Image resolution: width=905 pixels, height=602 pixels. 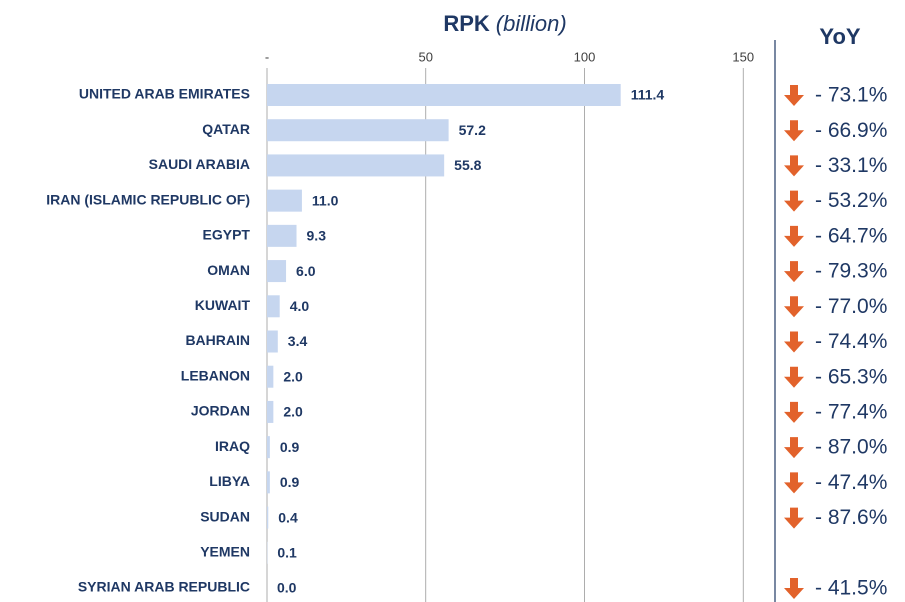 I want to click on category-label: YEMEN, so click(x=225, y=551).